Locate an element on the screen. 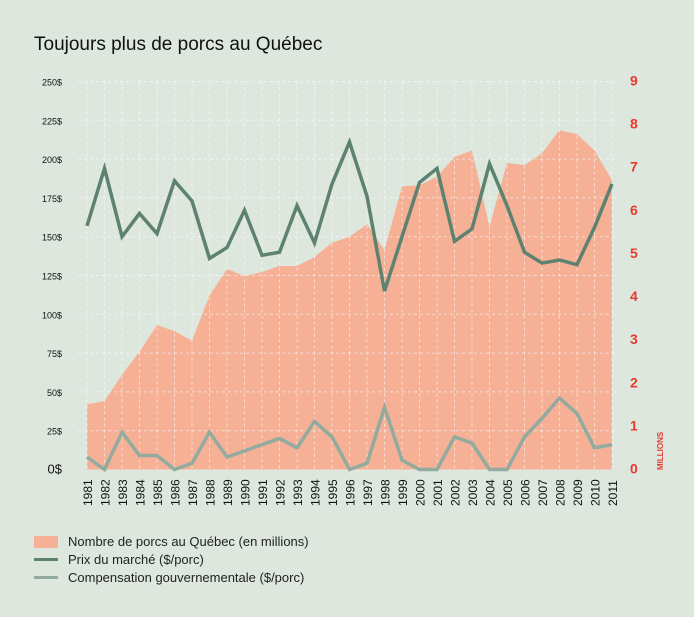 The height and width of the screenshot is (617, 694). x-tick-label: 2009 is located at coordinates (578, 492).